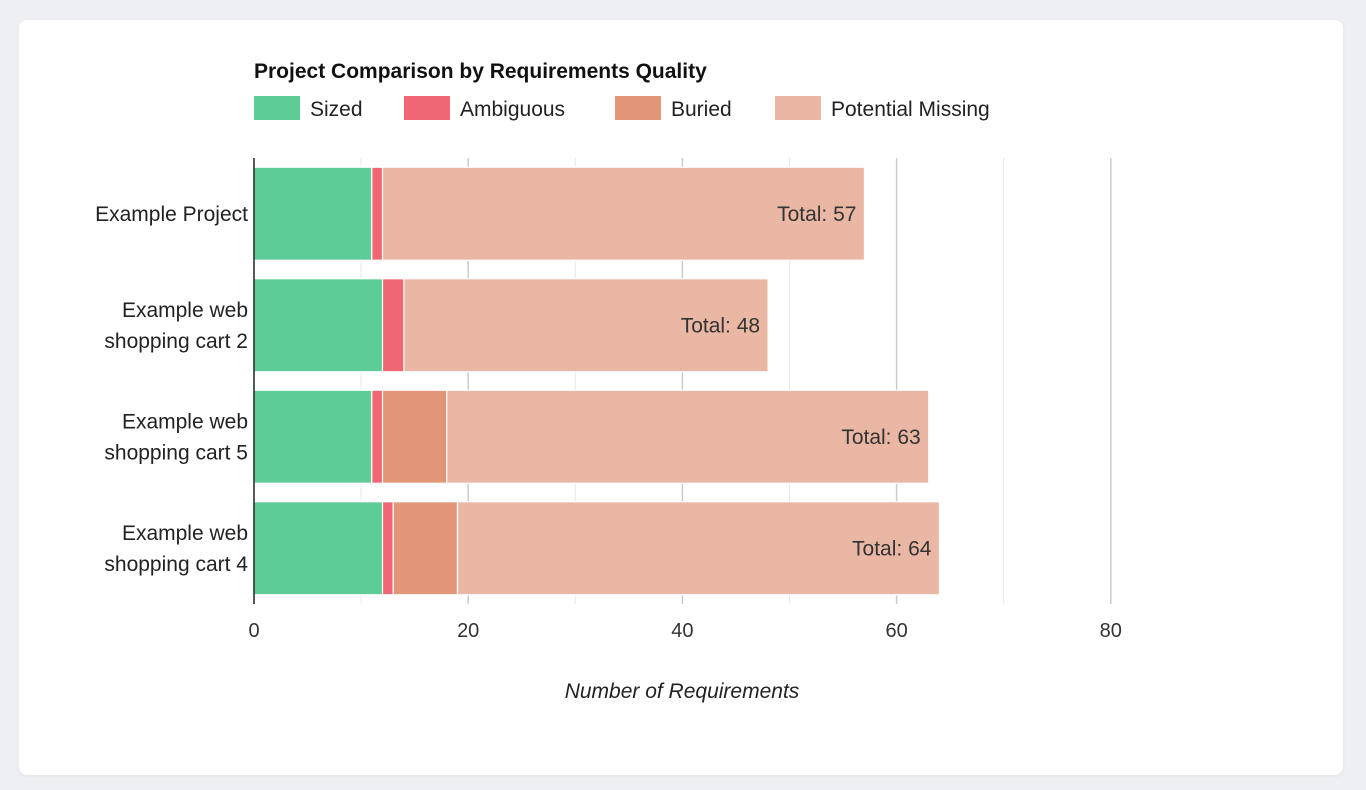  What do you see at coordinates (816, 214) in the screenshot?
I see `total-label: Total: 57` at bounding box center [816, 214].